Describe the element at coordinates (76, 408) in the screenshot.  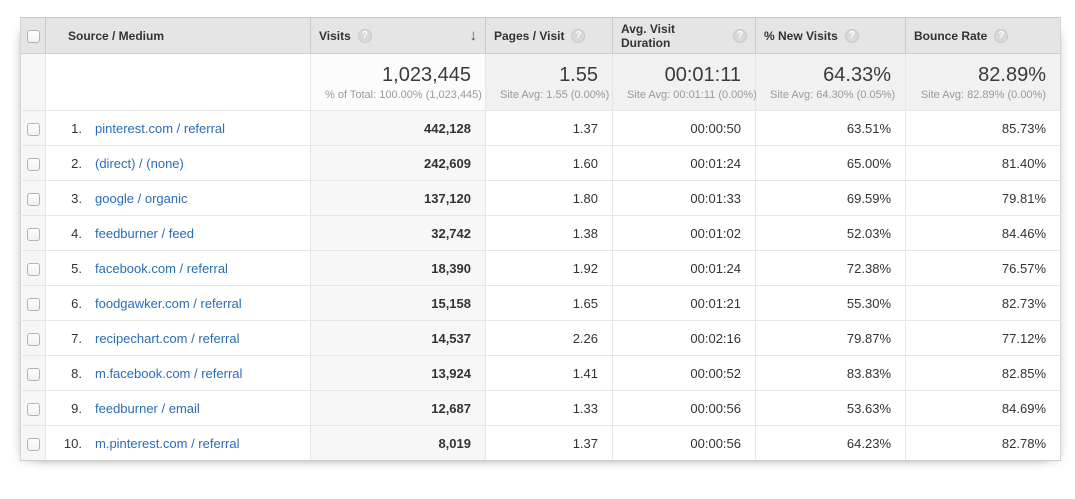
I see `row-rank: 9.` at that location.